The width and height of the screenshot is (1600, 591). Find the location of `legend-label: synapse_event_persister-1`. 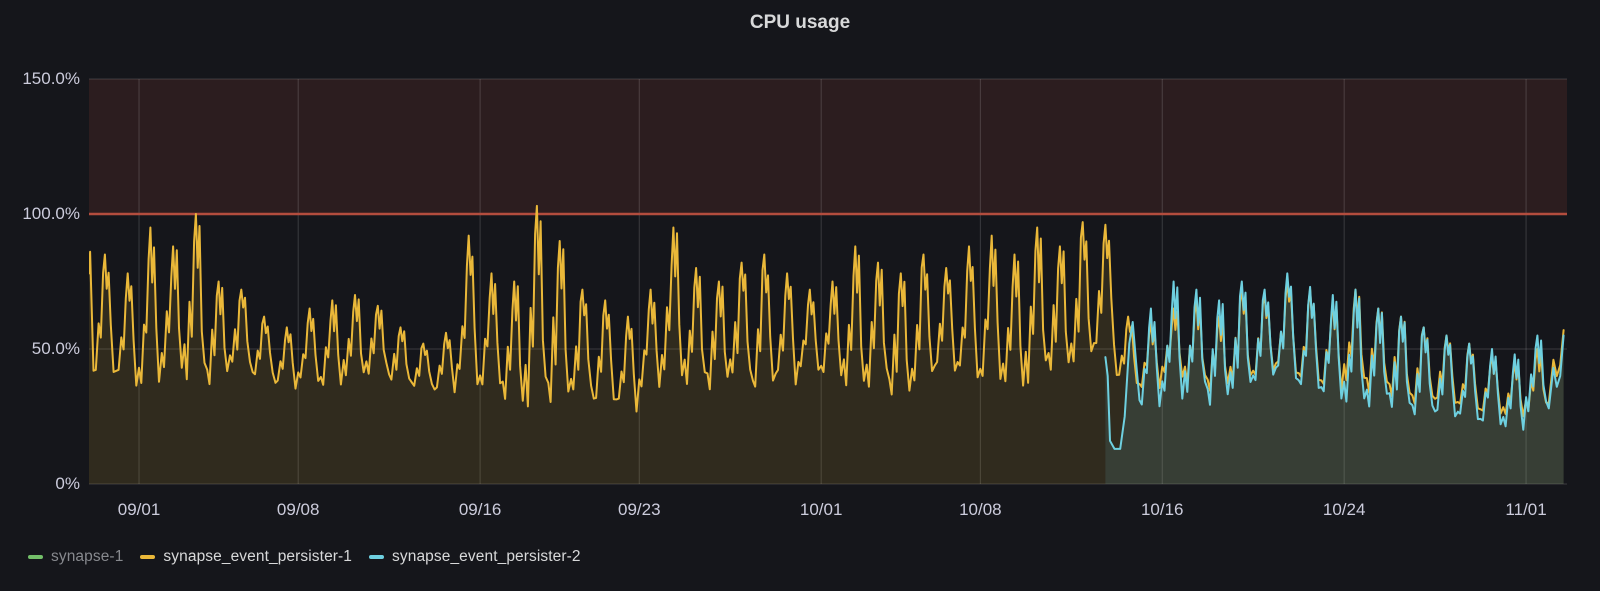

legend-label: synapse_event_persister-1 is located at coordinates (258, 556).